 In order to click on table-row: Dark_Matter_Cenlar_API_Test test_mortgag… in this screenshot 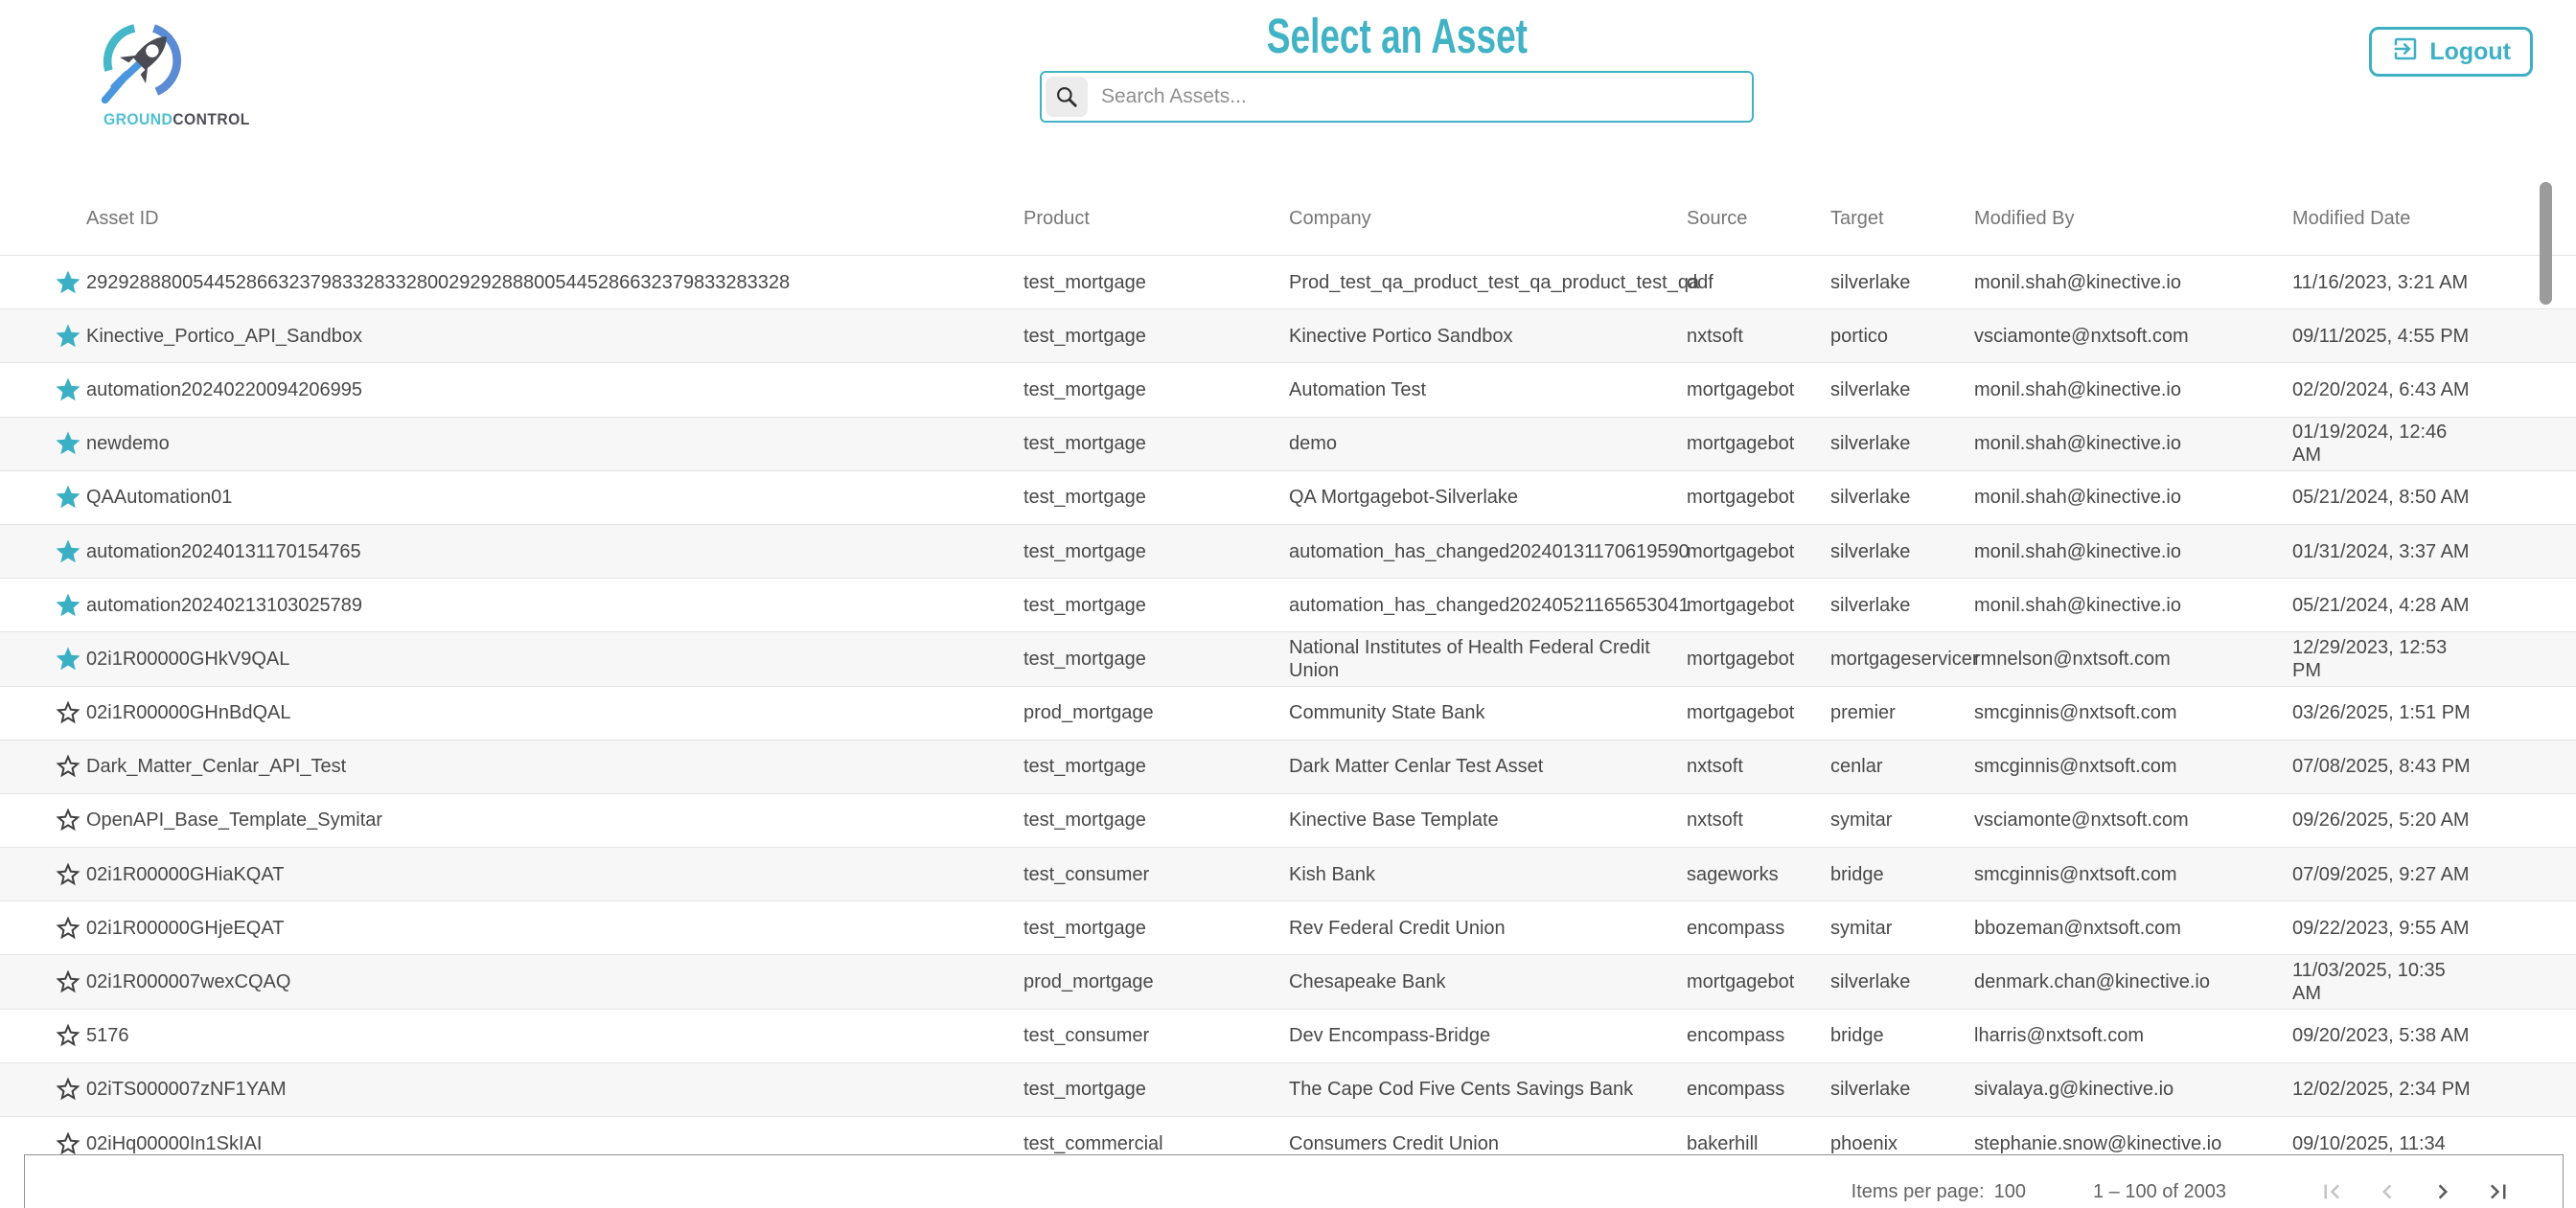, I will do `click(1288, 766)`.